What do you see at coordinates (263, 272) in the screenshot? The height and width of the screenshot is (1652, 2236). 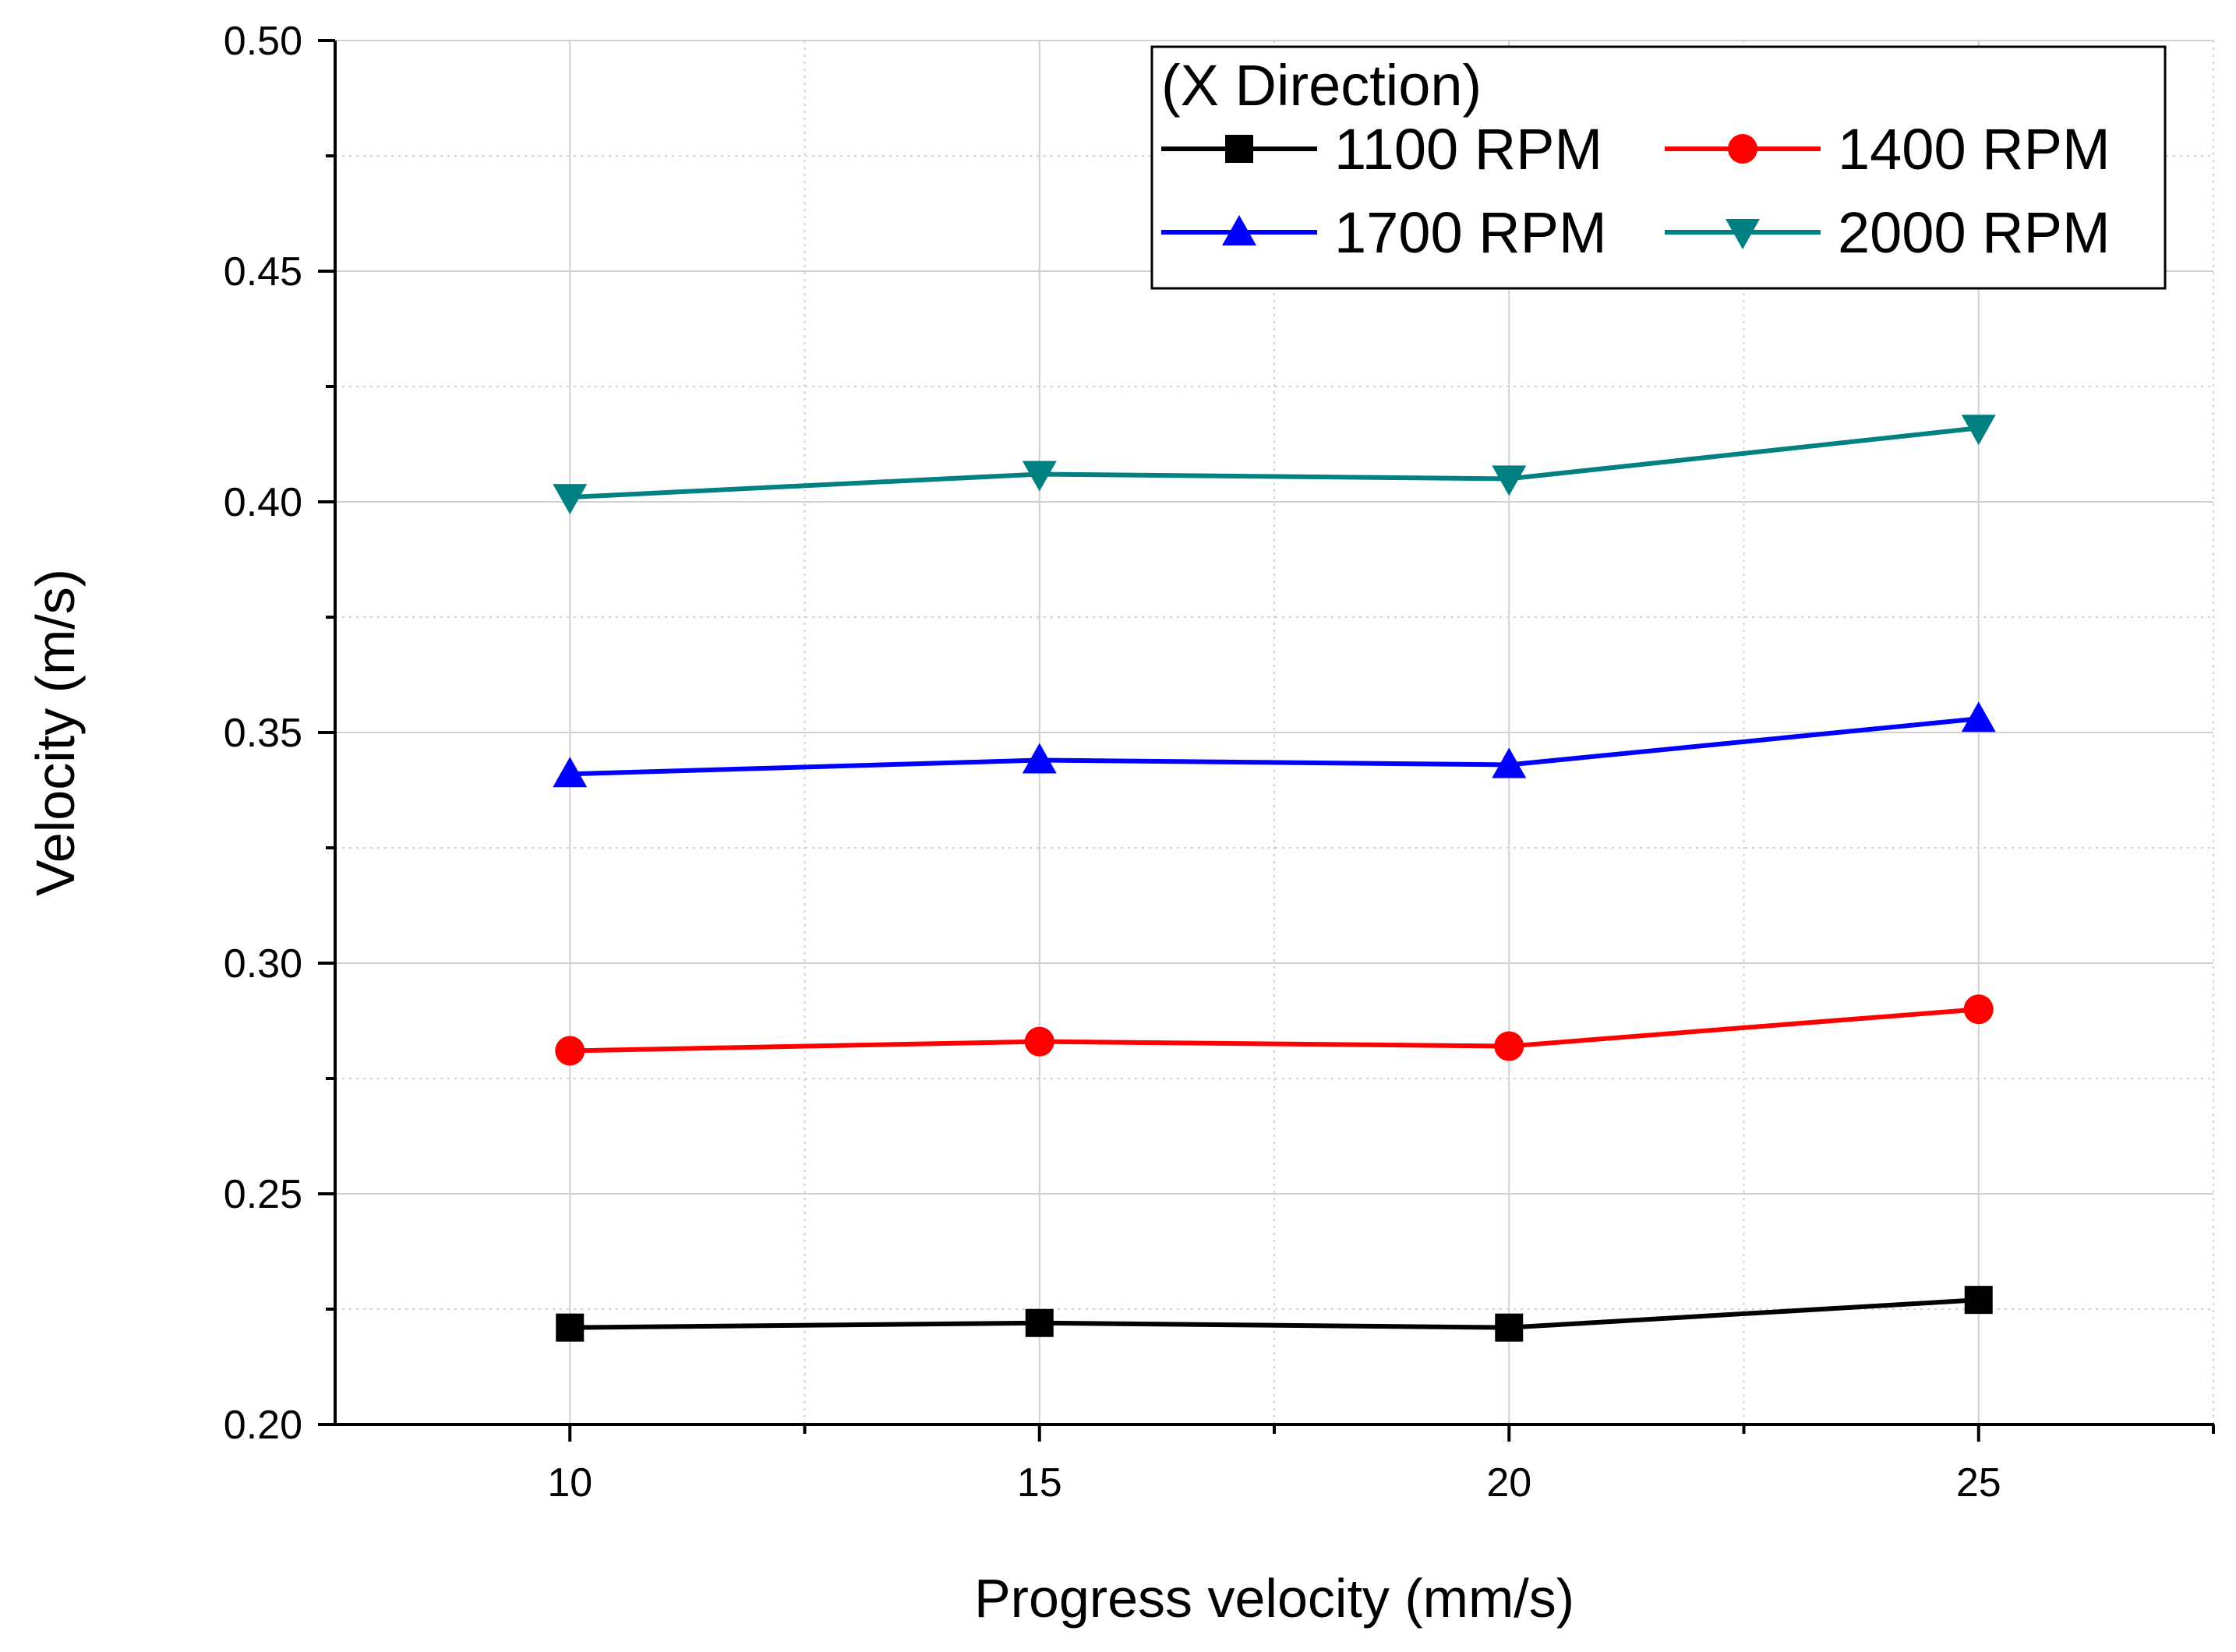 I see `y-tick-label: 0.45` at bounding box center [263, 272].